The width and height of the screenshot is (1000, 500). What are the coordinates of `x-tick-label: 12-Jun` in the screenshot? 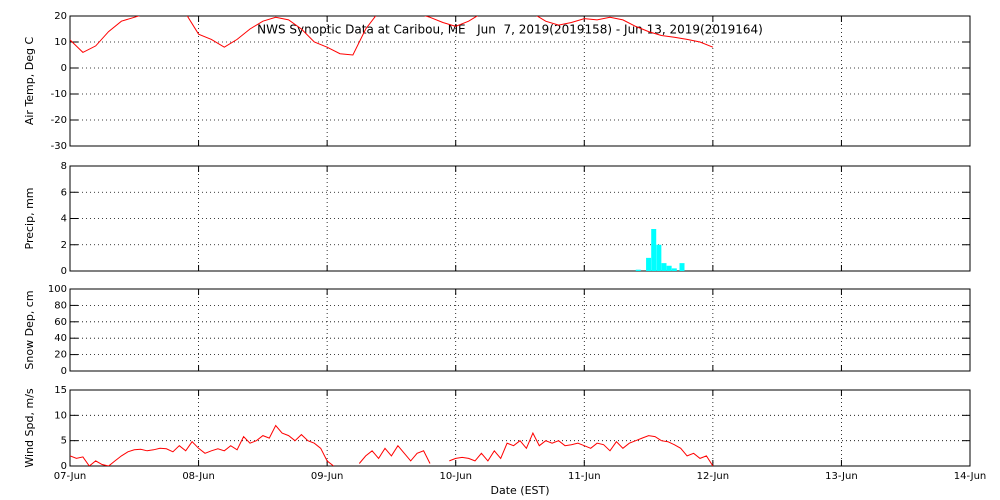 It's located at (713, 476).